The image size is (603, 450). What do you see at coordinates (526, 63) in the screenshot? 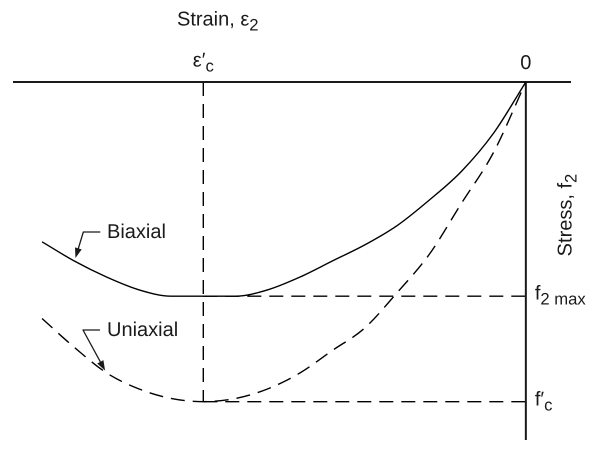
I see `x-tick-label: 0` at bounding box center [526, 63].